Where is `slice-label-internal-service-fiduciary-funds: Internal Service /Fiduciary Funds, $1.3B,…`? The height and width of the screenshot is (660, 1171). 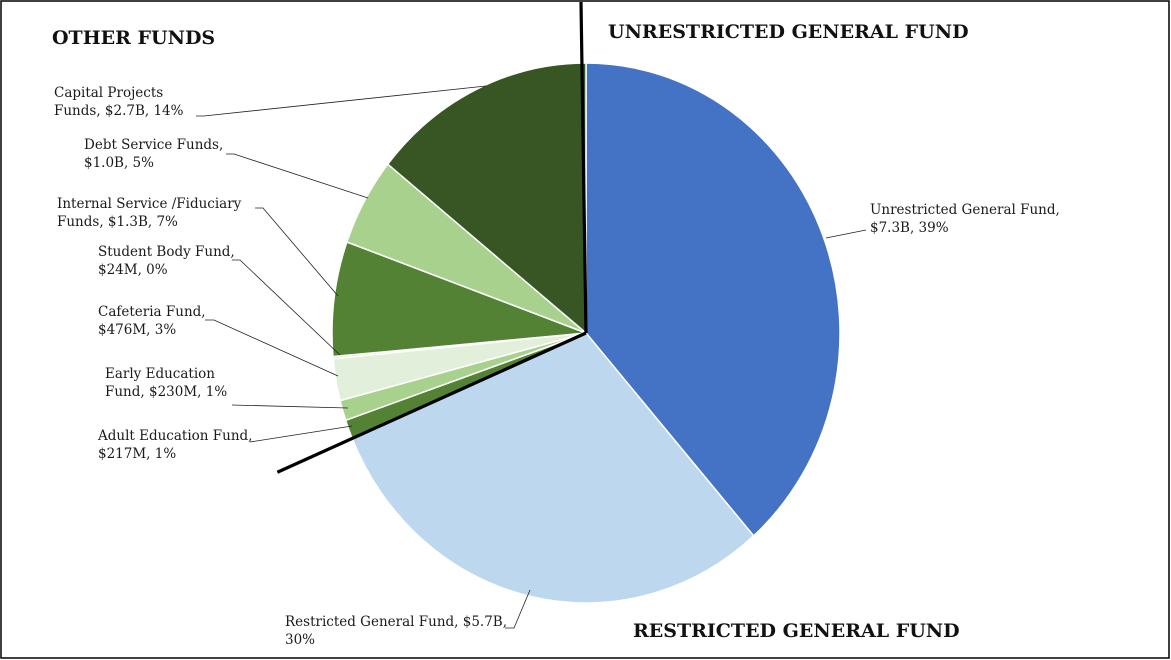 slice-label-internal-service-fiduciary-funds: Internal Service /Fiduciary Funds, $1.3B,… is located at coordinates (149, 213).